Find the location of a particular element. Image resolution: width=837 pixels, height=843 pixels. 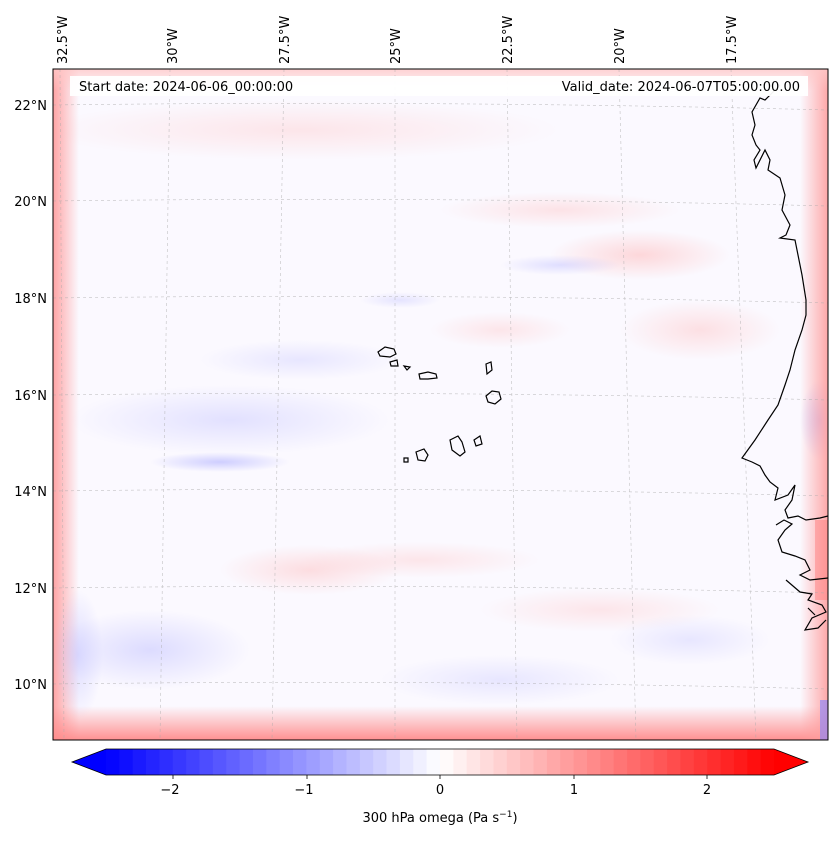

colorbar-cells is located at coordinates (440, 762).